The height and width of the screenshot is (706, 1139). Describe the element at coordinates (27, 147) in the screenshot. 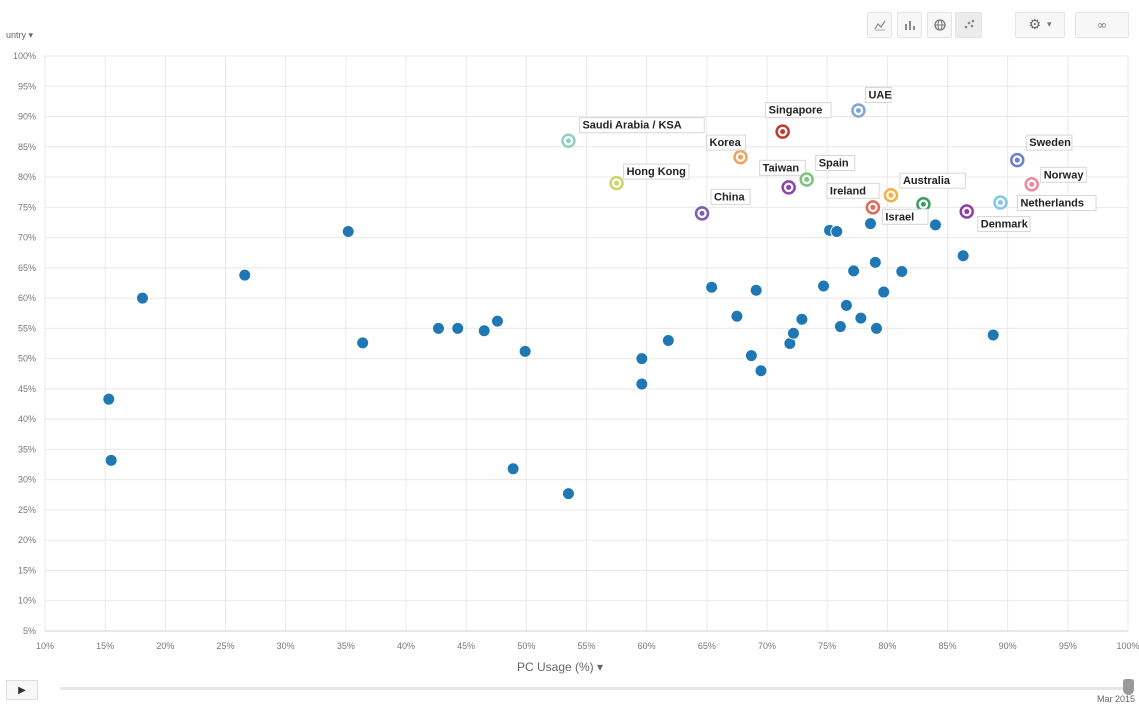

I see `y-tick-label: 85%` at that location.